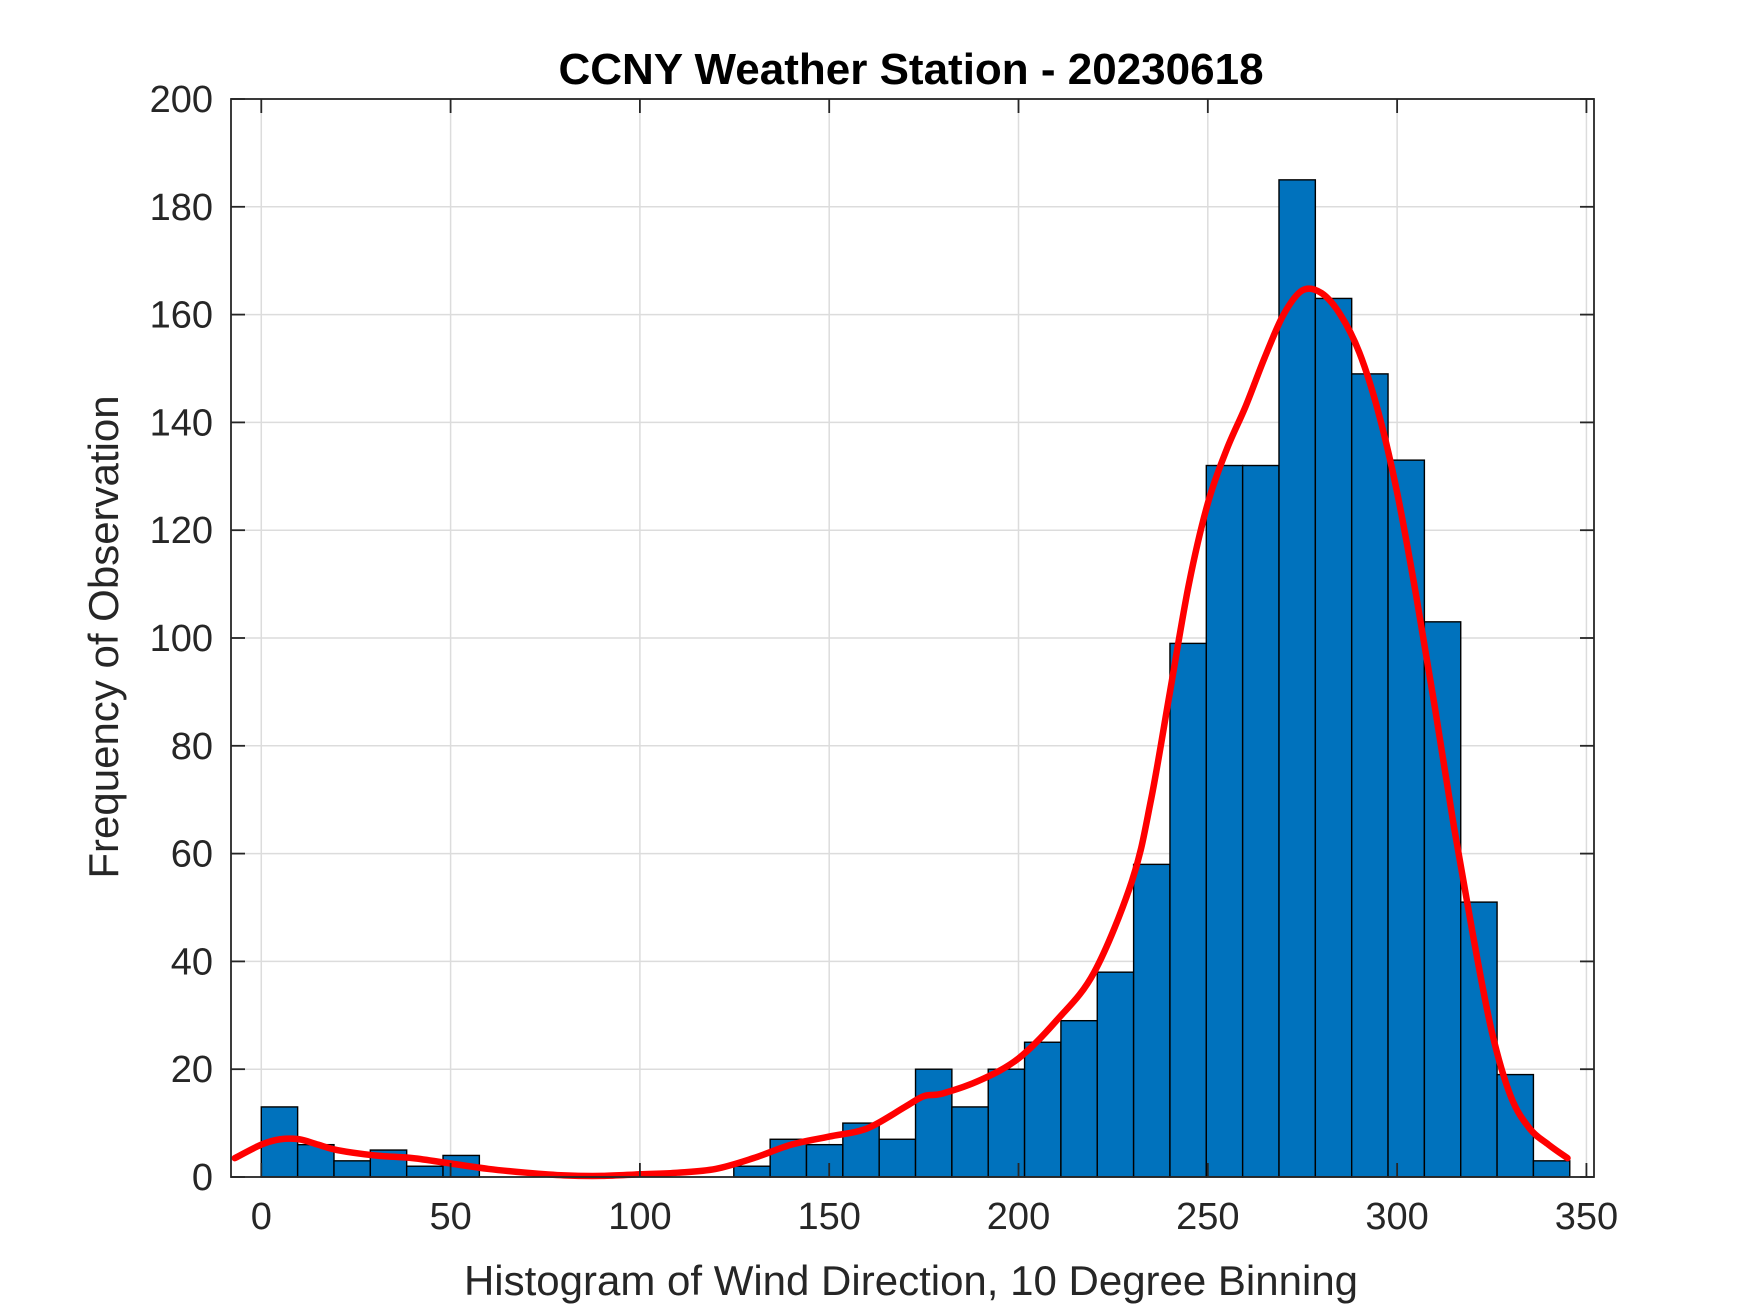  I want to click on y-axis-label: Frequency of Observation, so click(103, 636).